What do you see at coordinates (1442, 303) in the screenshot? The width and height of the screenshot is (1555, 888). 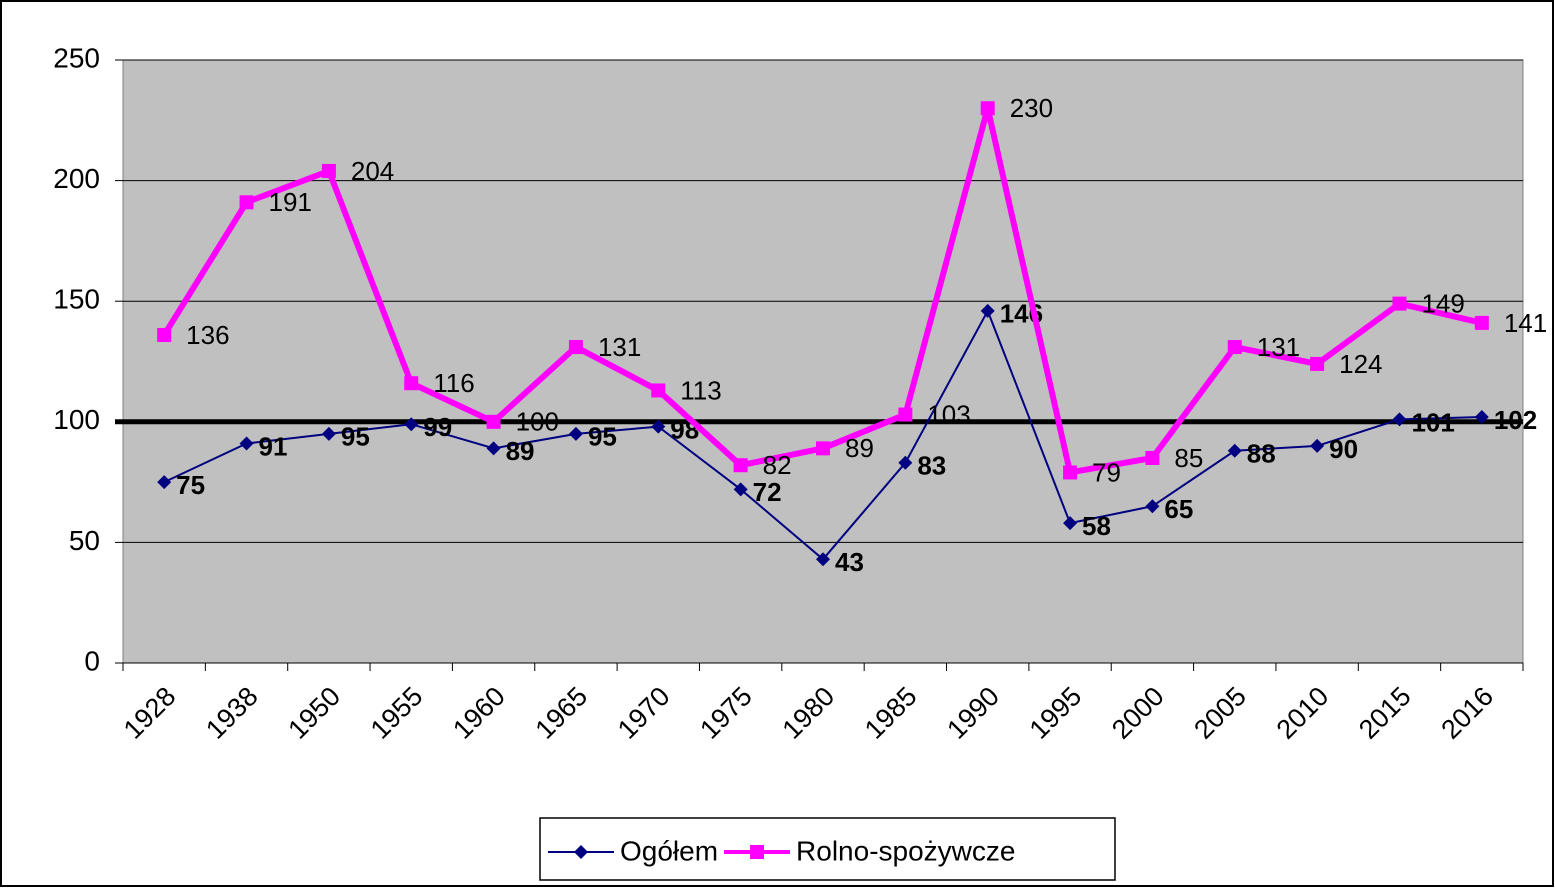 I see `data-label: 149` at bounding box center [1442, 303].